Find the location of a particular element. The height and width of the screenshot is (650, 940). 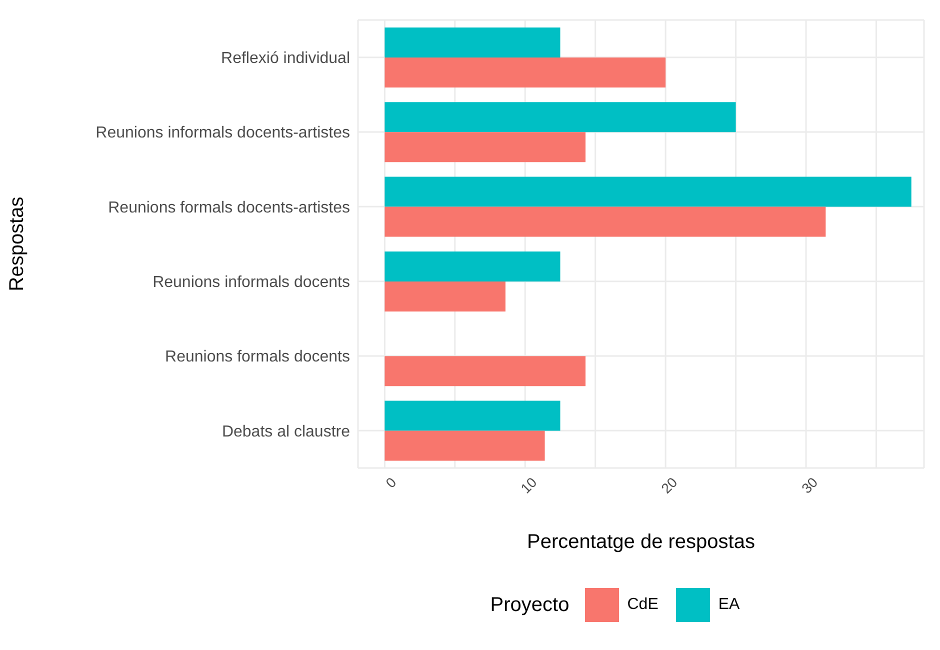

x-tick-label: 30 is located at coordinates (809, 485).